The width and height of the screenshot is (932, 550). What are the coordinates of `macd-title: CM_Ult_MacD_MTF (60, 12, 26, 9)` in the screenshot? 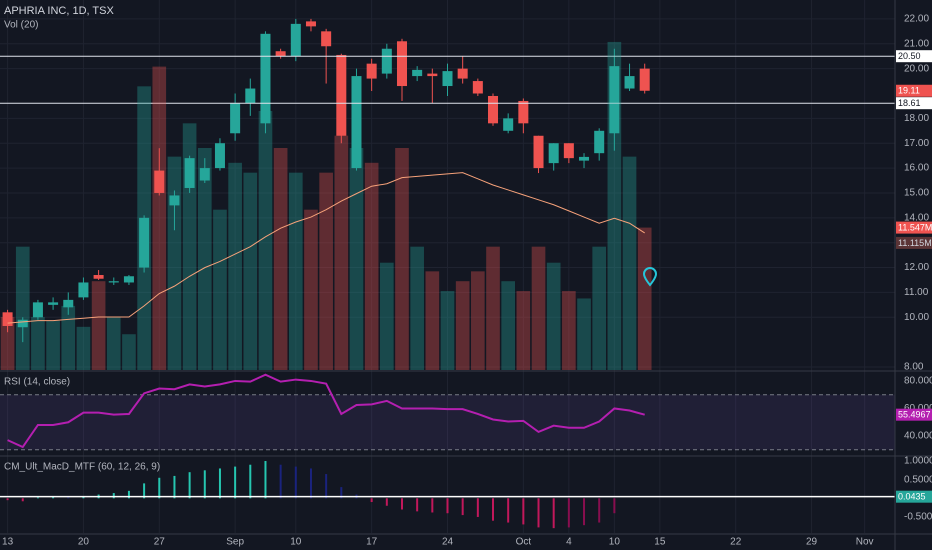 It's located at (82, 467).